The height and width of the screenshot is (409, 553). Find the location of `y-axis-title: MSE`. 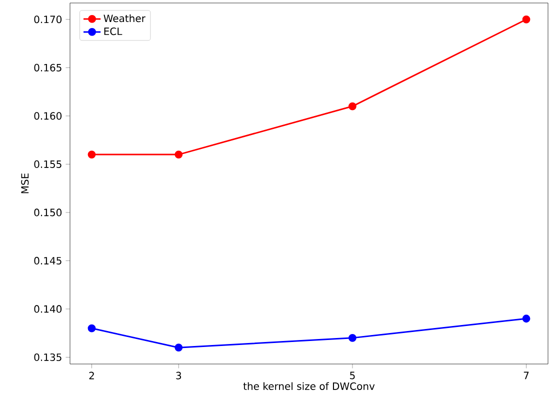

y-axis-title: MSE is located at coordinates (25, 183).